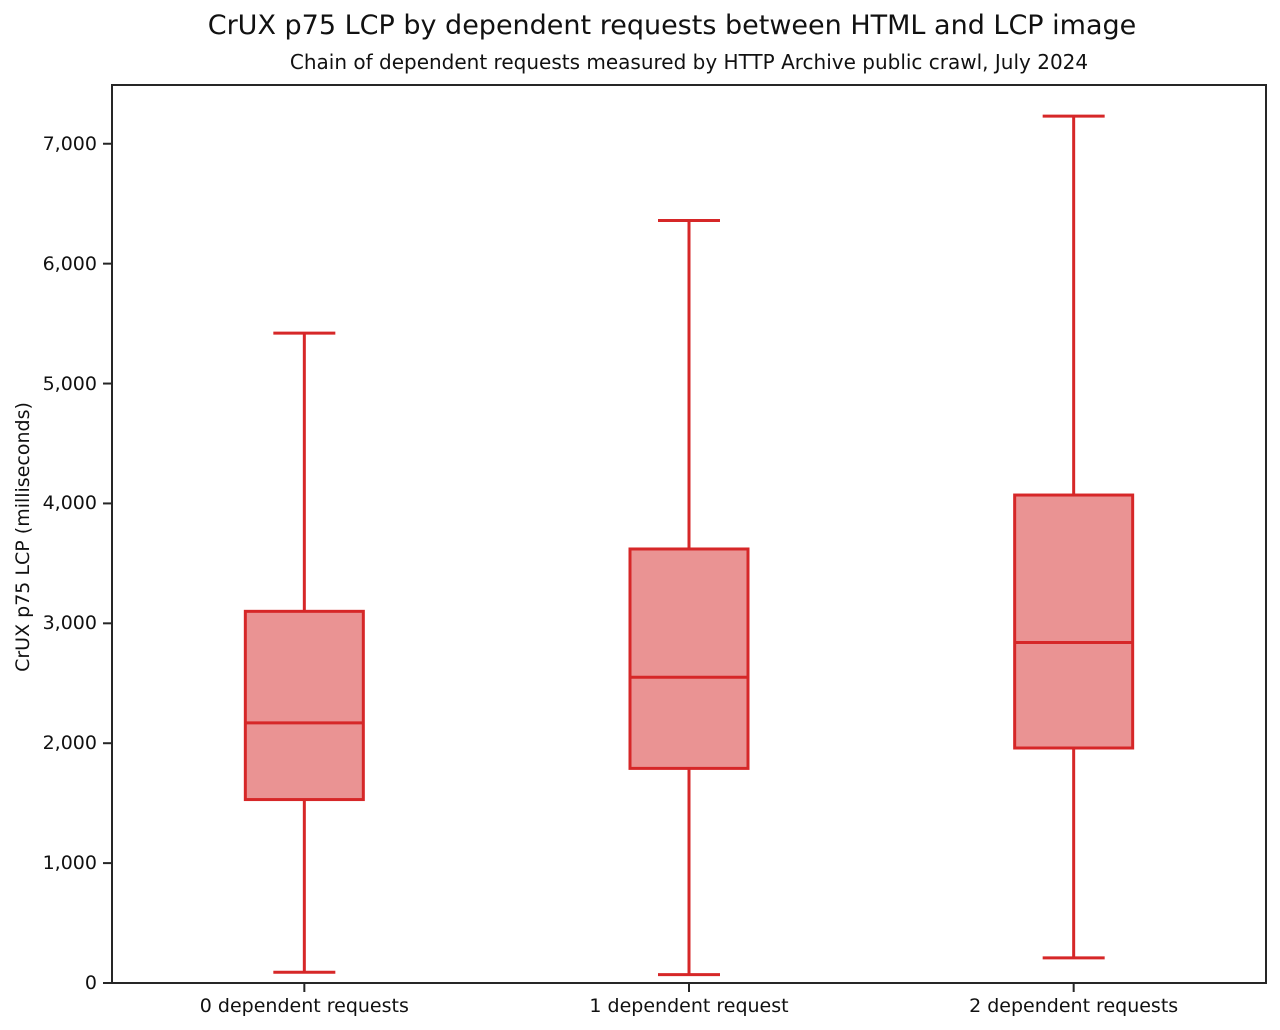 Image resolution: width=1280 pixels, height=1030 pixels. What do you see at coordinates (69, 503) in the screenshot?
I see `y-tick-label: 4,000` at bounding box center [69, 503].